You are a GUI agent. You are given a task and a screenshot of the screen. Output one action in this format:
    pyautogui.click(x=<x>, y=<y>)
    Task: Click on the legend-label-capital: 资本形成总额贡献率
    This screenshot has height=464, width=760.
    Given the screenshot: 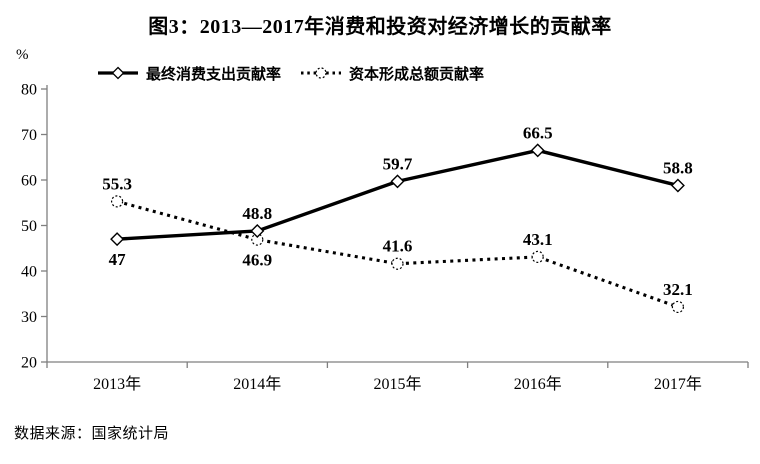 What is the action you would take?
    pyautogui.click(x=417, y=74)
    